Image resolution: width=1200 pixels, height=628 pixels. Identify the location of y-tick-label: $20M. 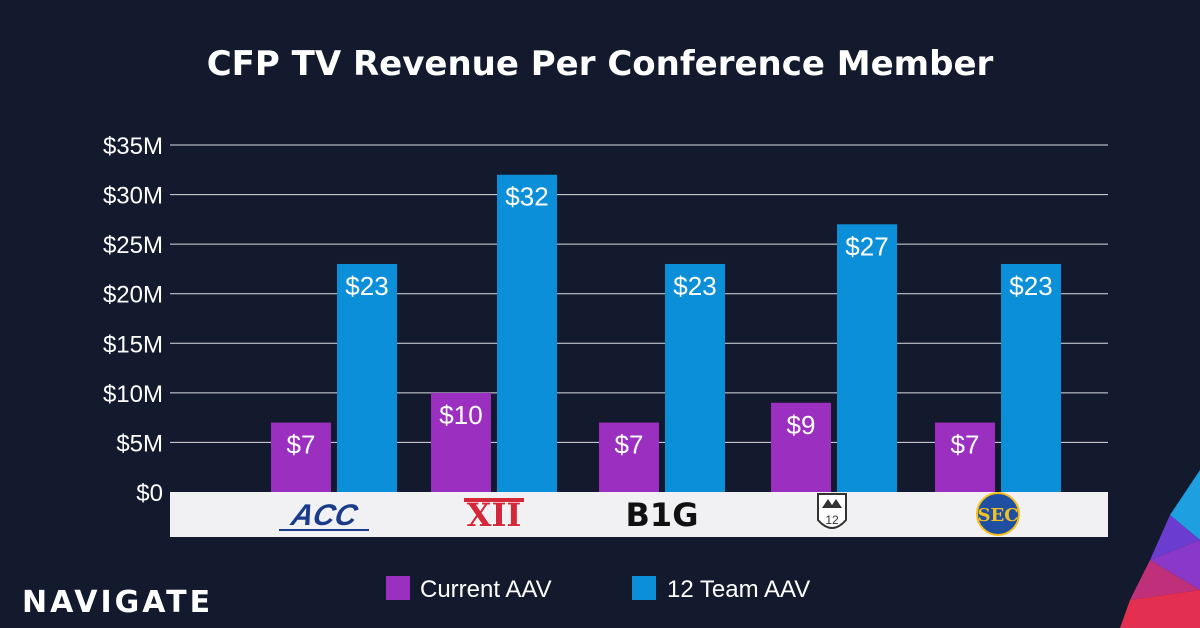
(133, 295).